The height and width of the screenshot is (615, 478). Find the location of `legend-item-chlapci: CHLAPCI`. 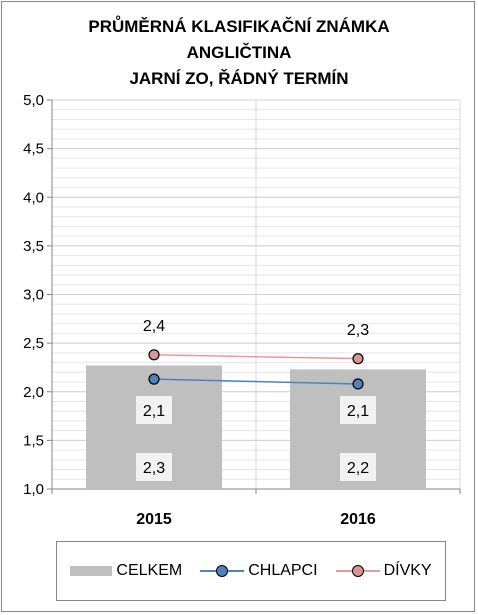

legend-item-chlapci: CHLAPCI is located at coordinates (259, 571).